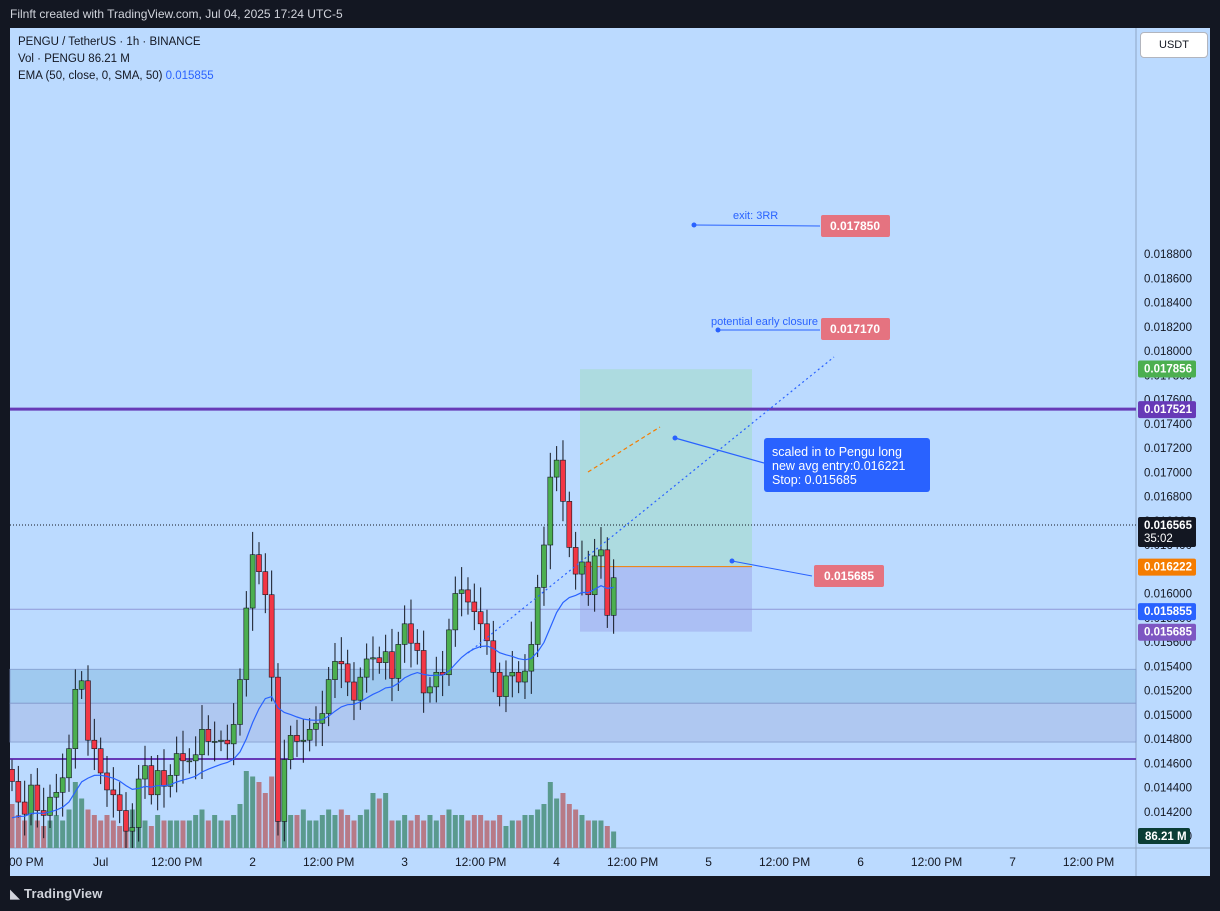 Image resolution: width=1220 pixels, height=911 pixels. Describe the element at coordinates (56, 894) in the screenshot. I see `tradingview-logo: ◣ TradingView` at that location.